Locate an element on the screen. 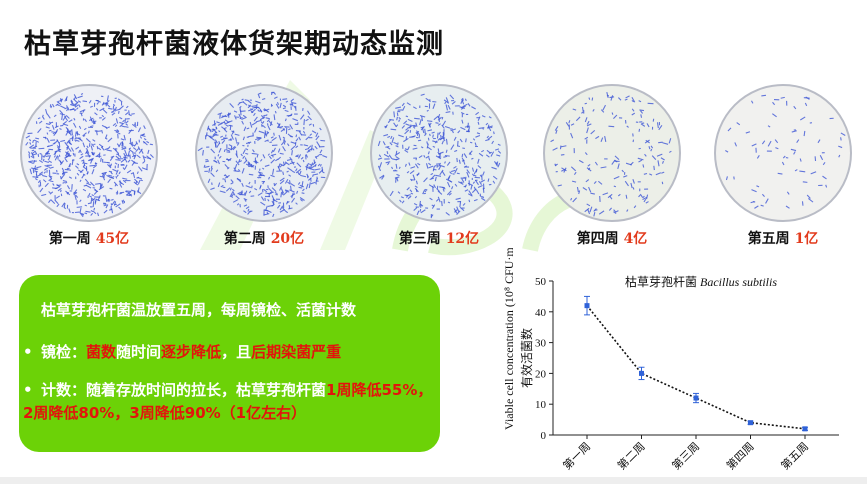 This screenshot has height=484, width=867. week1-caption: 第一周 45亿 is located at coordinates (89, 239).